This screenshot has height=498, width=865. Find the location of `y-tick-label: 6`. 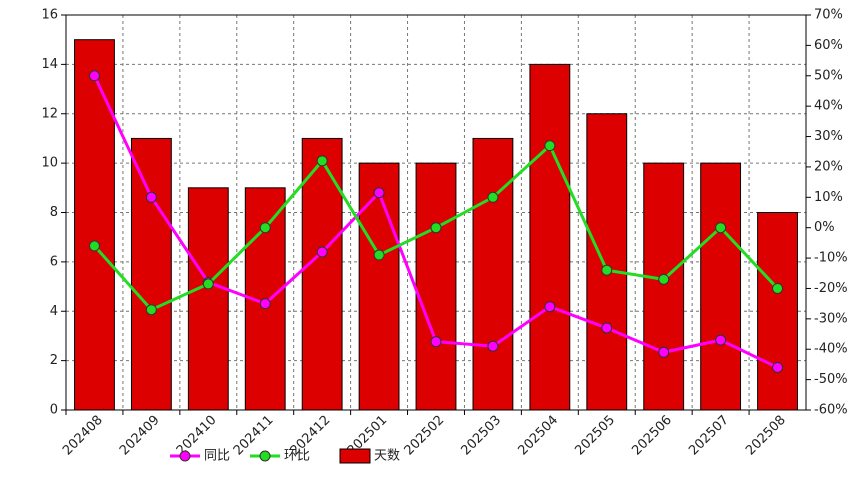

y-tick-label: 6 is located at coordinates (54, 261).